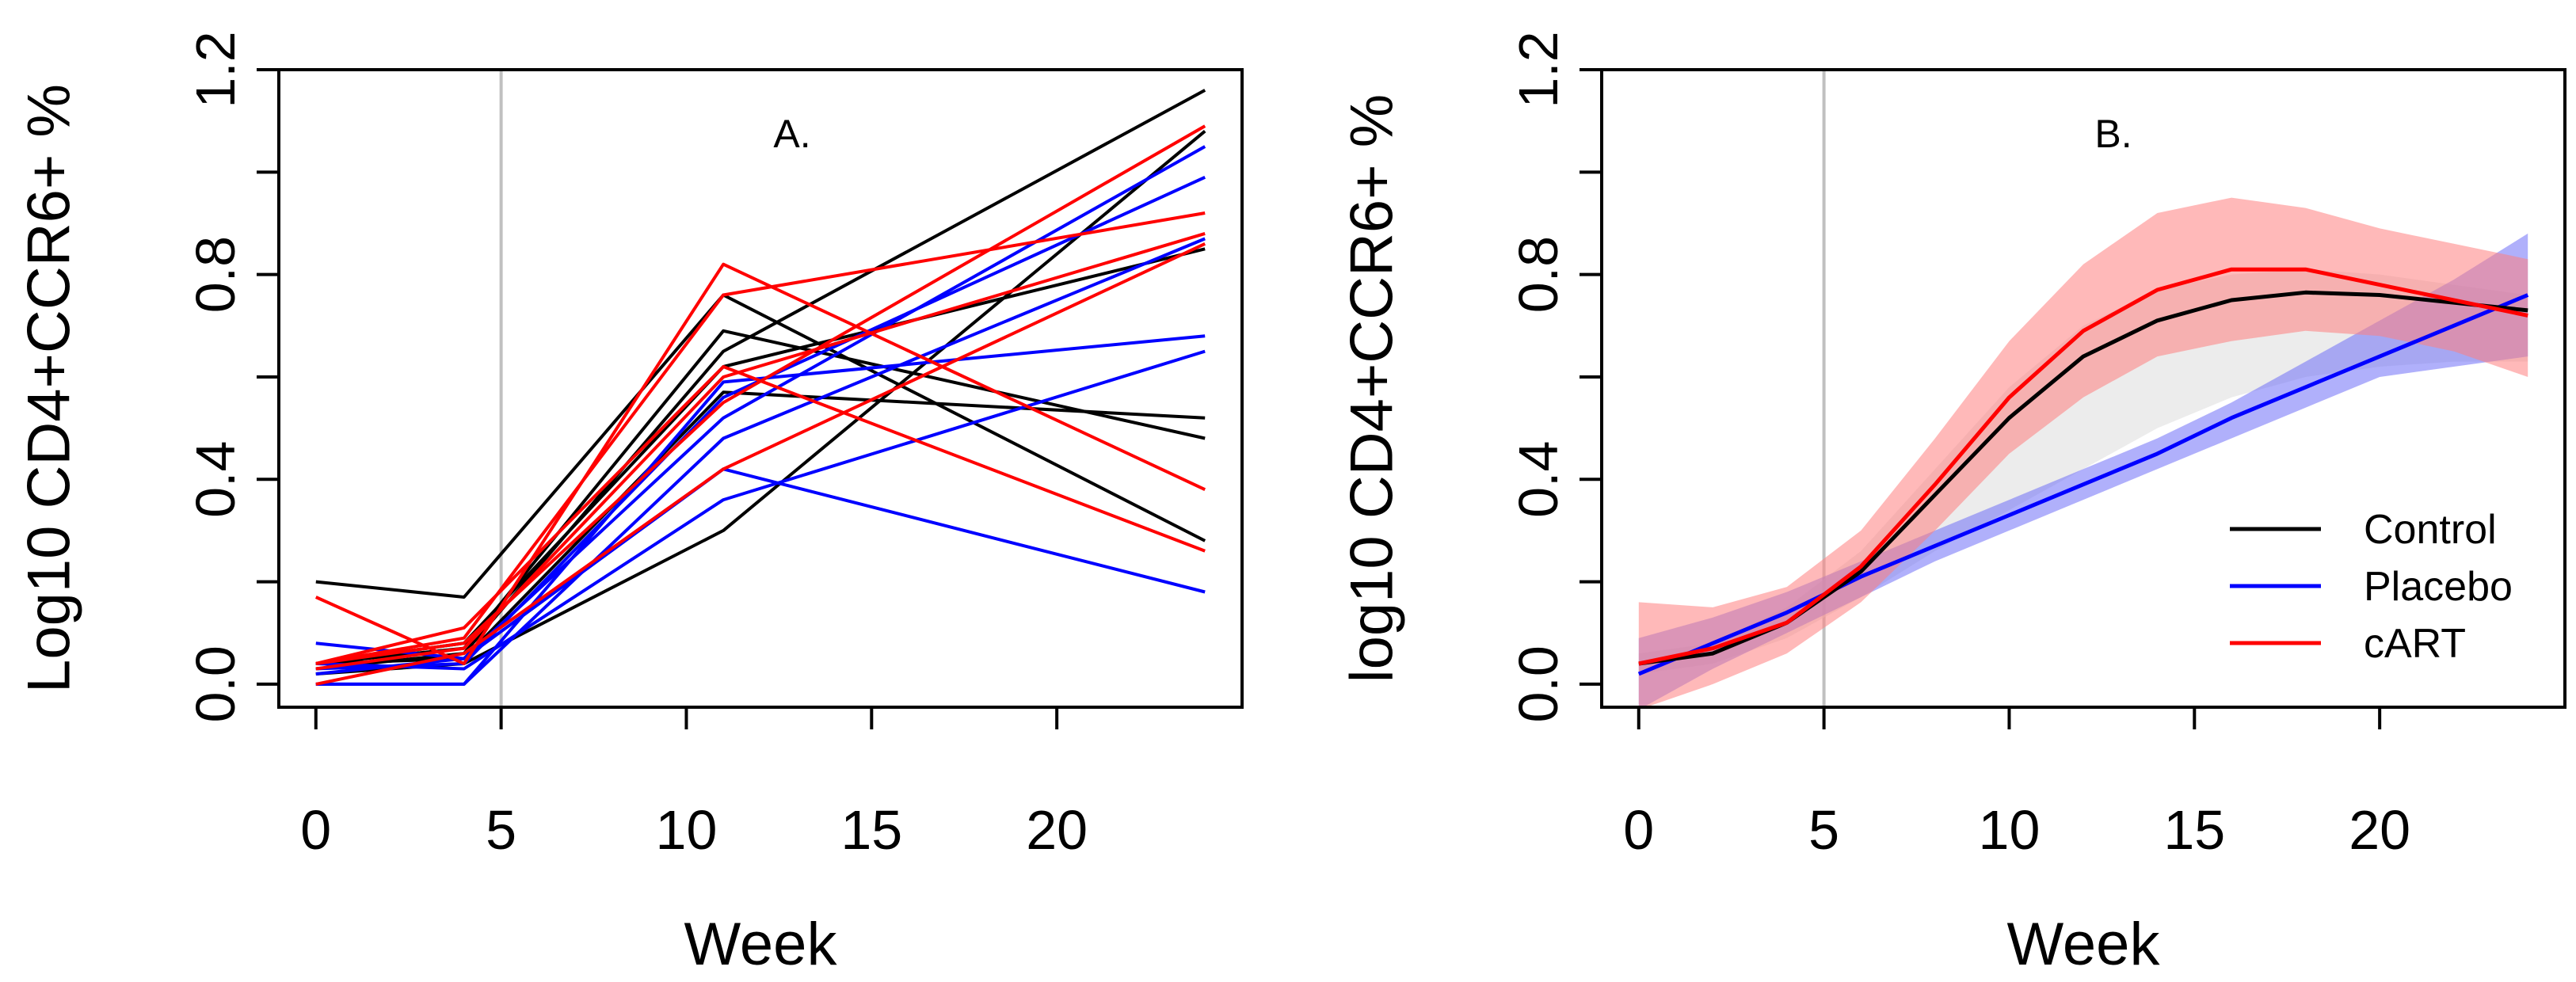 Image resolution: width=2576 pixels, height=982 pixels. I want to click on series-line-placebo, so click(2083, 485).